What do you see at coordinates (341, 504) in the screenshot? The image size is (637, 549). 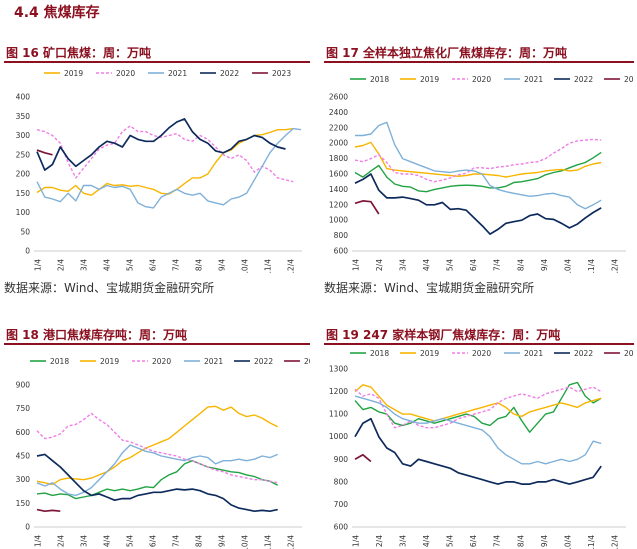 I see `y-tick-label: 700` at bounding box center [341, 504].